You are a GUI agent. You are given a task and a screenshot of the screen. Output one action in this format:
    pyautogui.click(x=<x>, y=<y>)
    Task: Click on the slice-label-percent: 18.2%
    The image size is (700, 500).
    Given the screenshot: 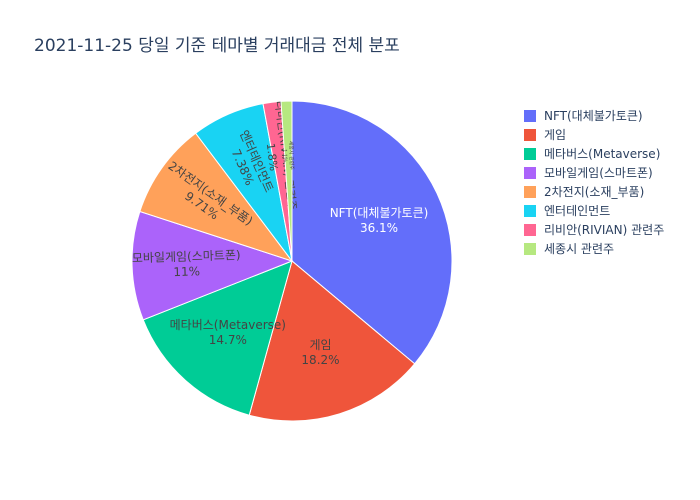 What is the action you would take?
    pyautogui.click(x=320, y=360)
    